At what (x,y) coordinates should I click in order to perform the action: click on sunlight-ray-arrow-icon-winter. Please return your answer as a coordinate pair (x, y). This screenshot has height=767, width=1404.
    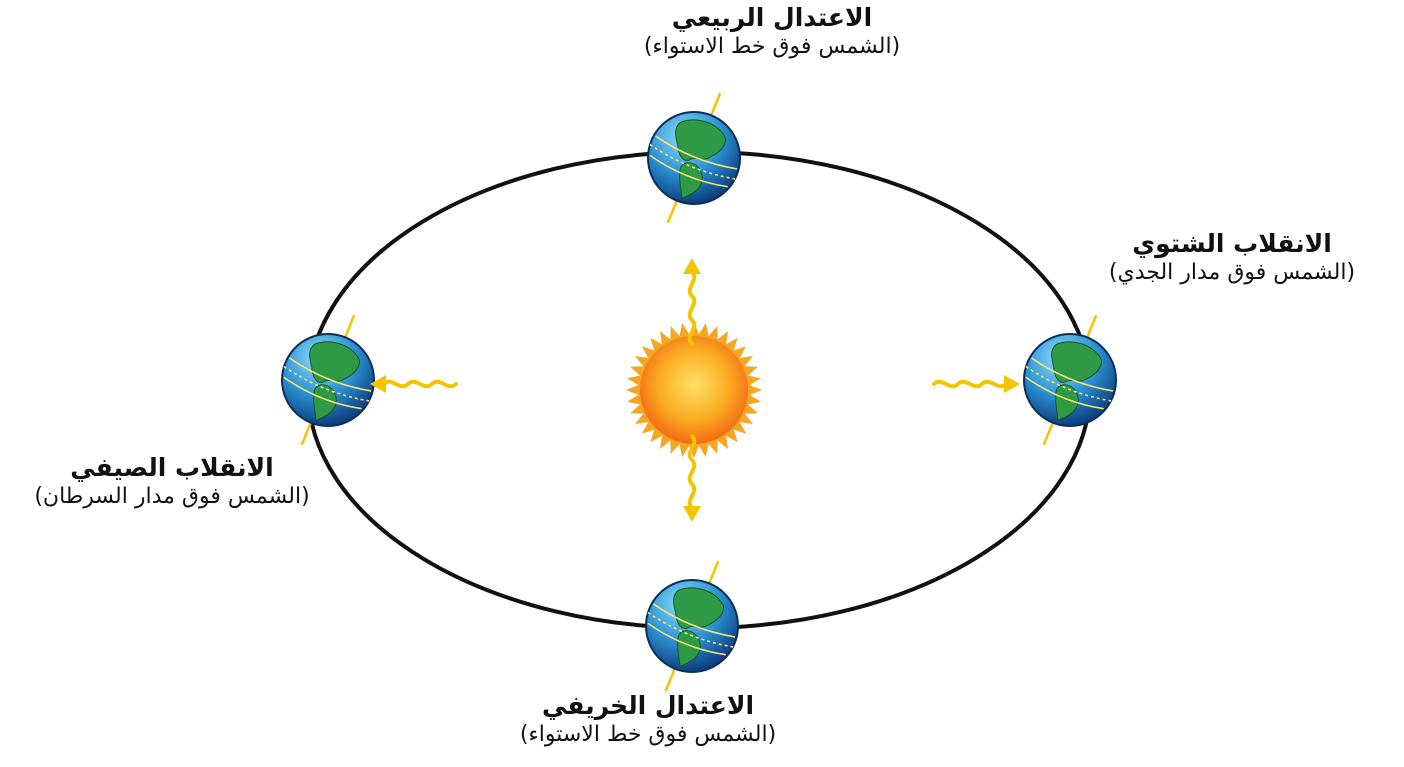
    Looking at the image, I should click on (977, 384).